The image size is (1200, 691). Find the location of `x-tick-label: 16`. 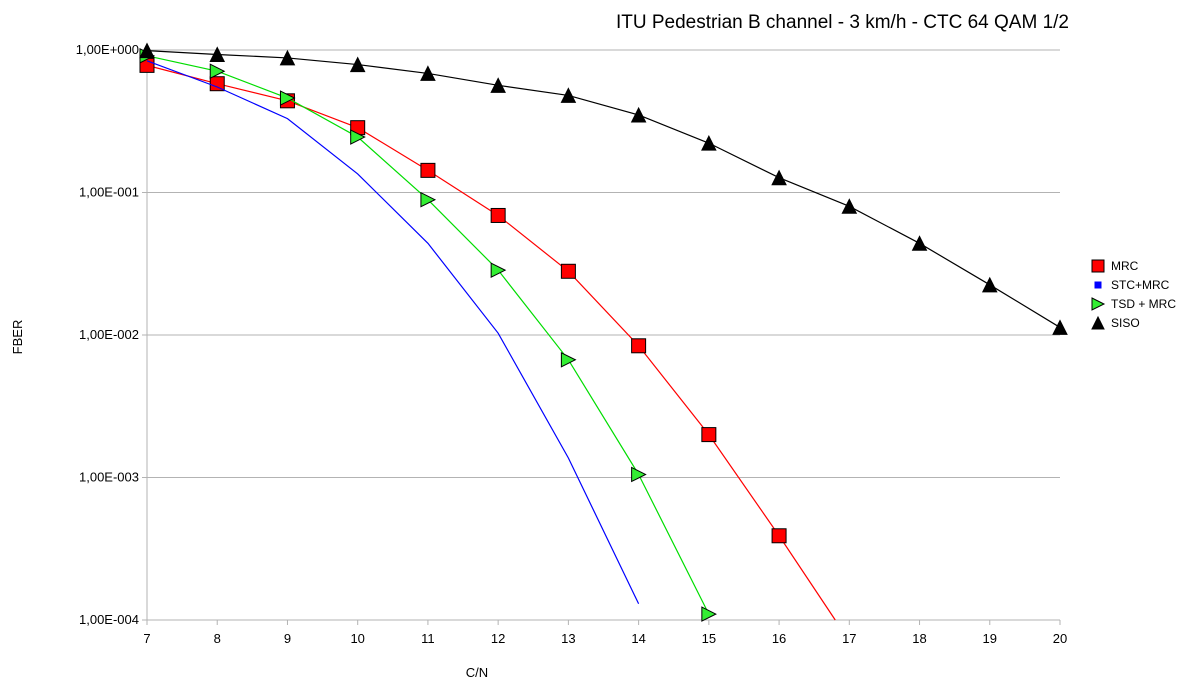

x-tick-label: 16 is located at coordinates (779, 638).